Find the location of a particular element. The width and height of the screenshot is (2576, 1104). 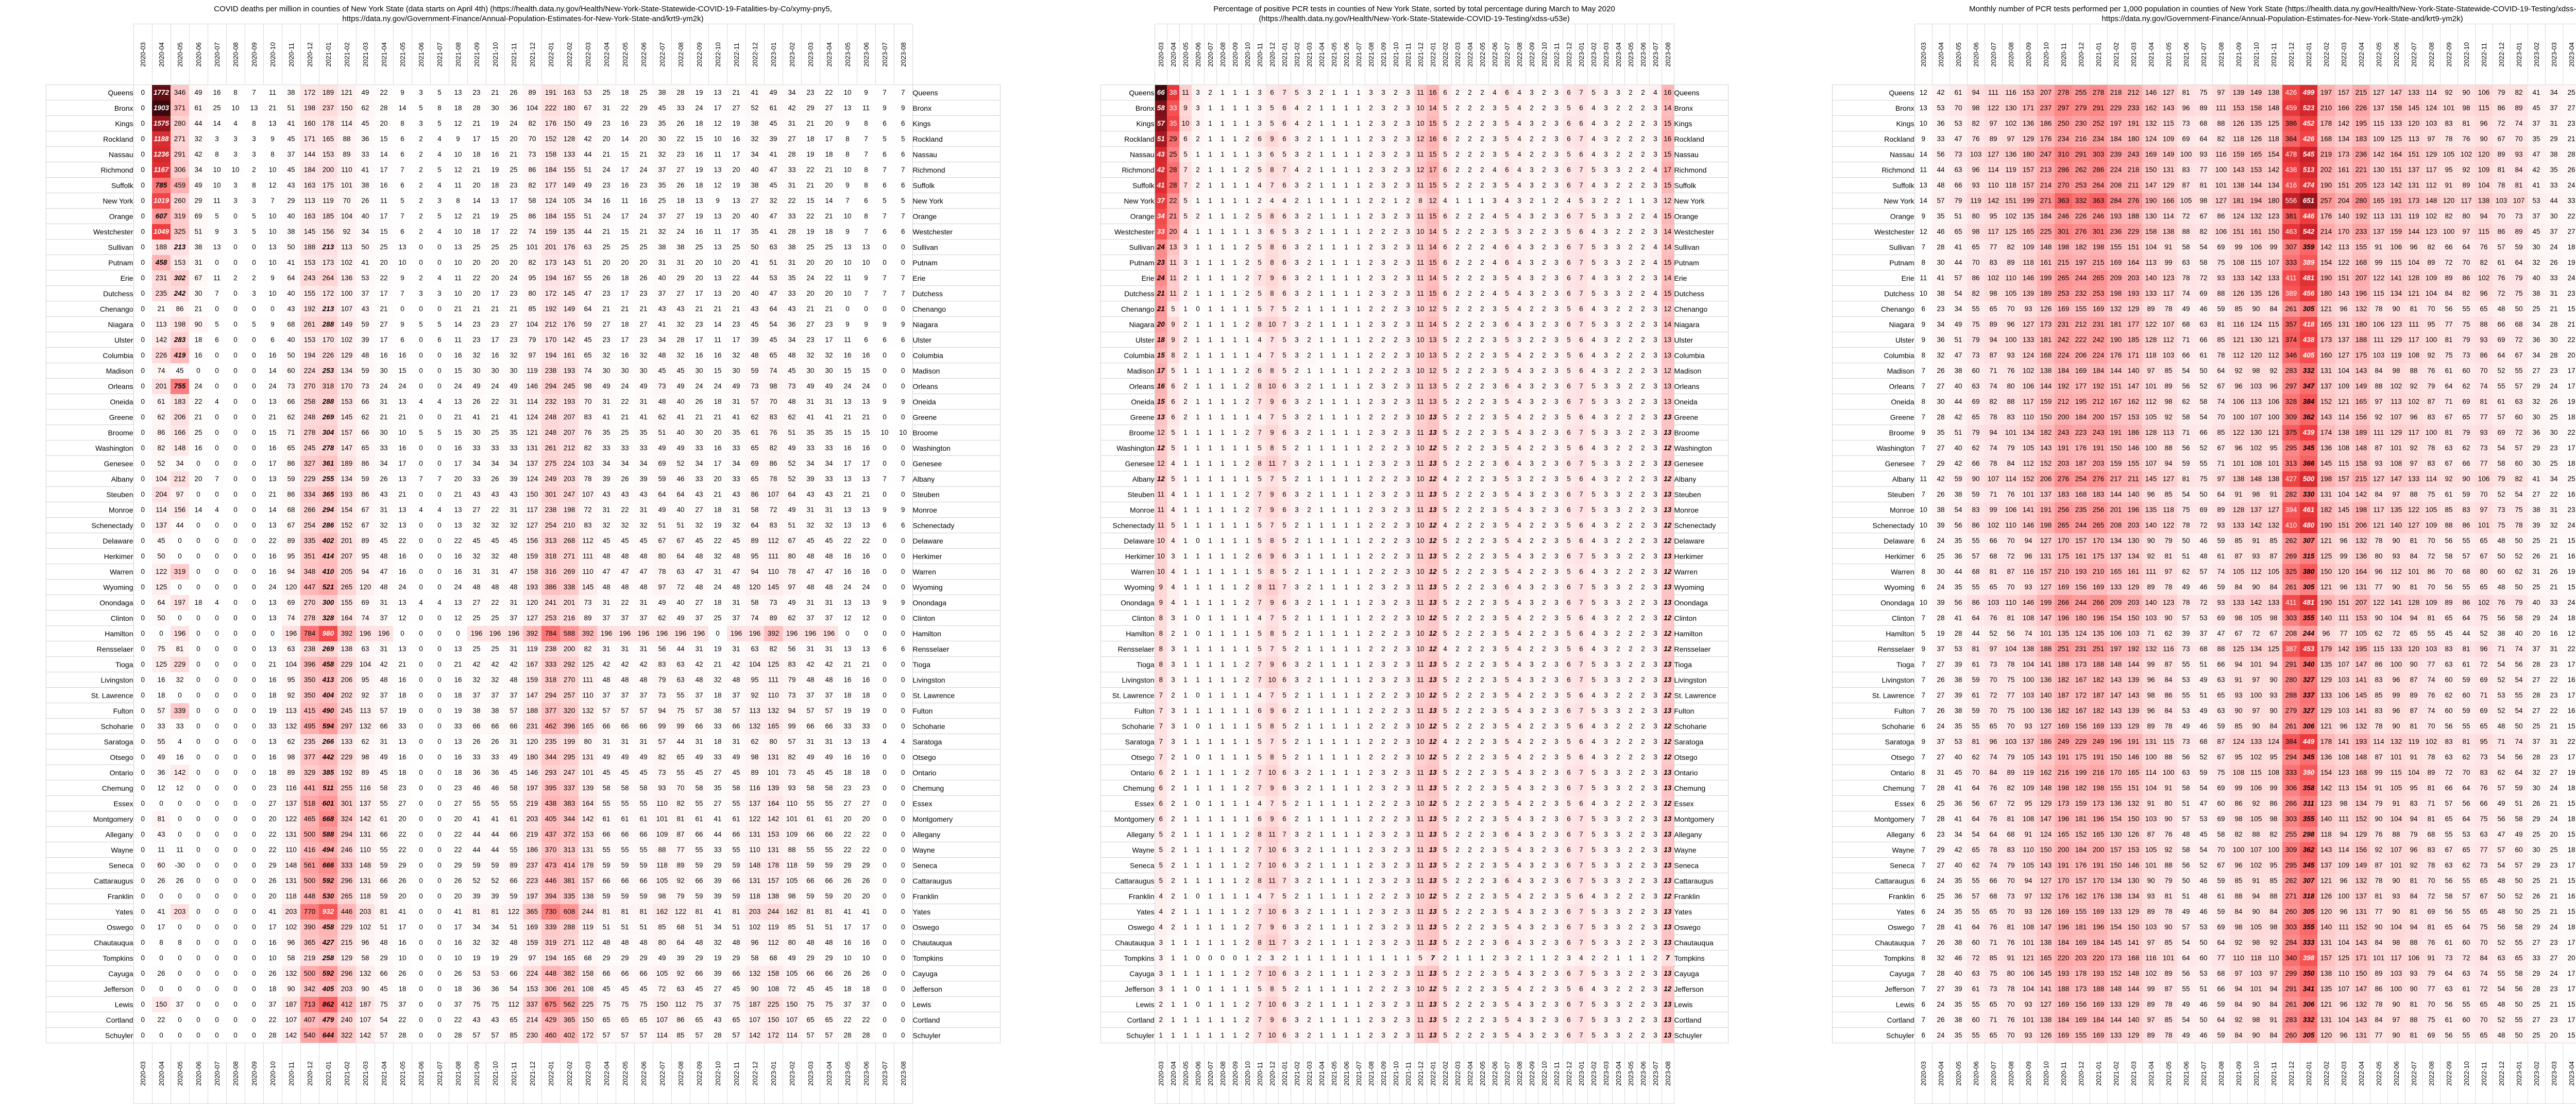

heatmap-cell: 24 is located at coordinates (1161, 278).